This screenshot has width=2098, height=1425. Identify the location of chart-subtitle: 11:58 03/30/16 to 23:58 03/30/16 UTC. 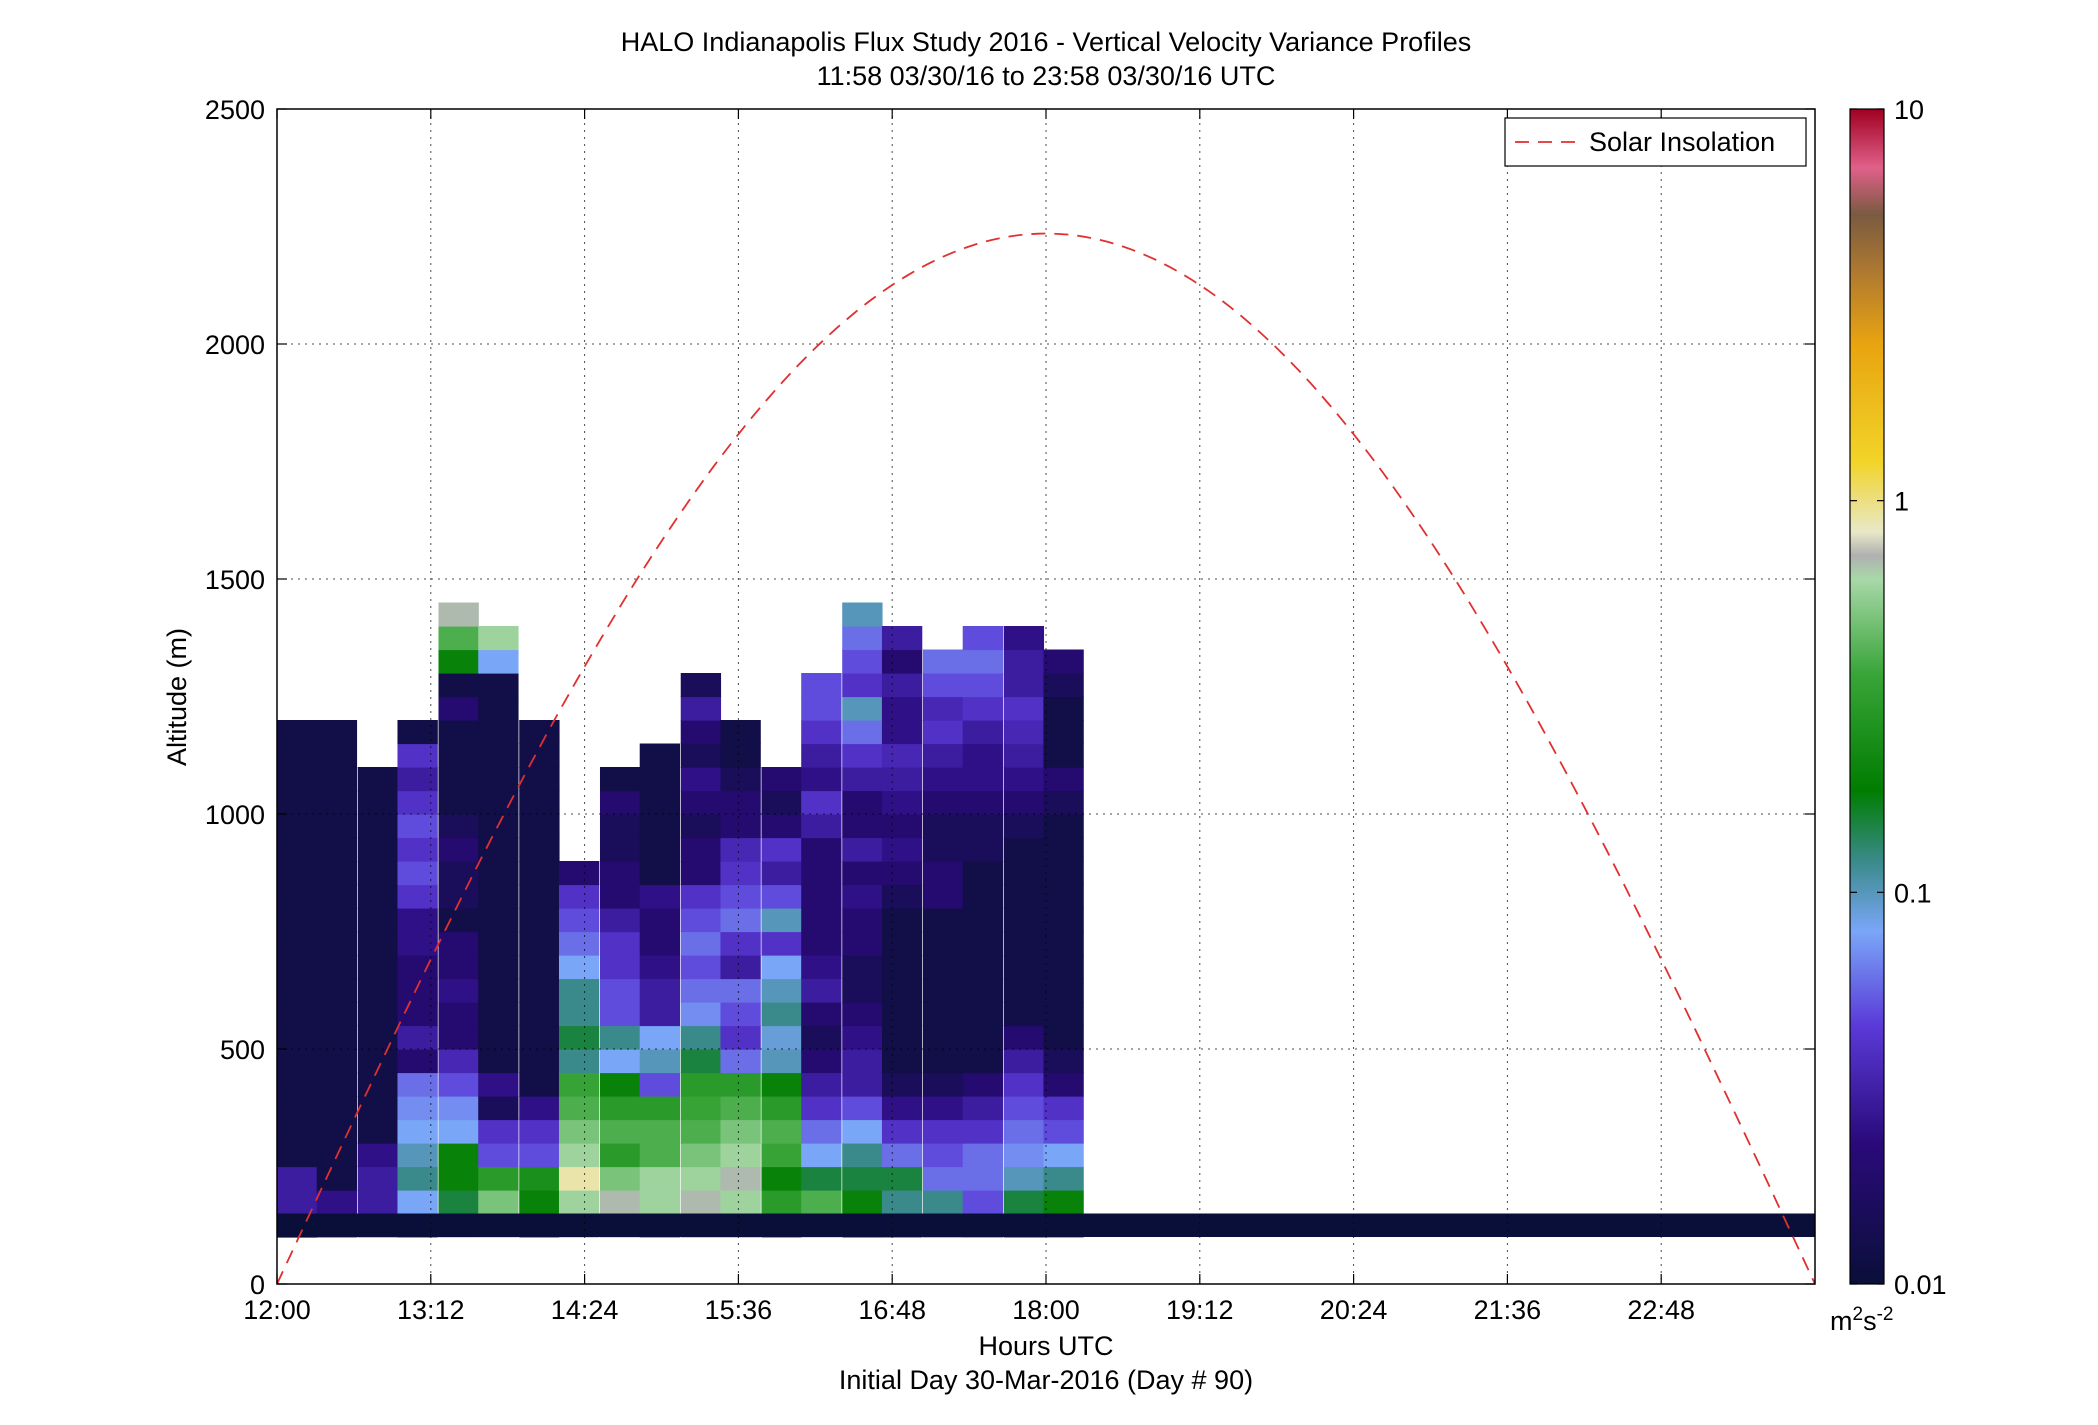
(1046, 76).